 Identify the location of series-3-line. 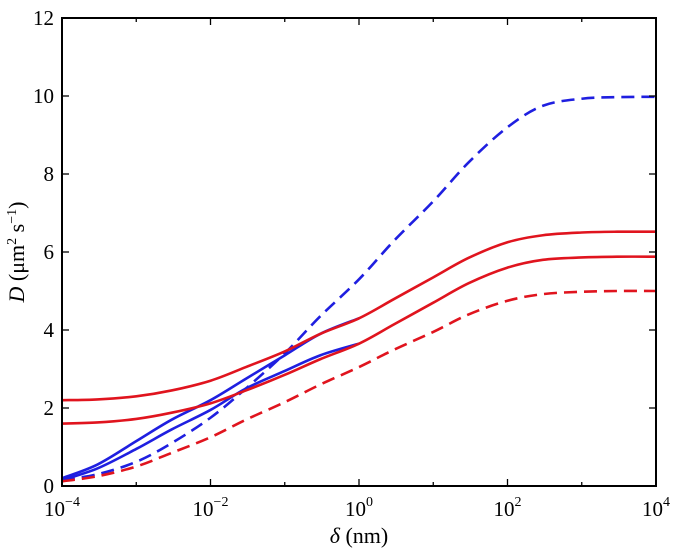
(210, 412).